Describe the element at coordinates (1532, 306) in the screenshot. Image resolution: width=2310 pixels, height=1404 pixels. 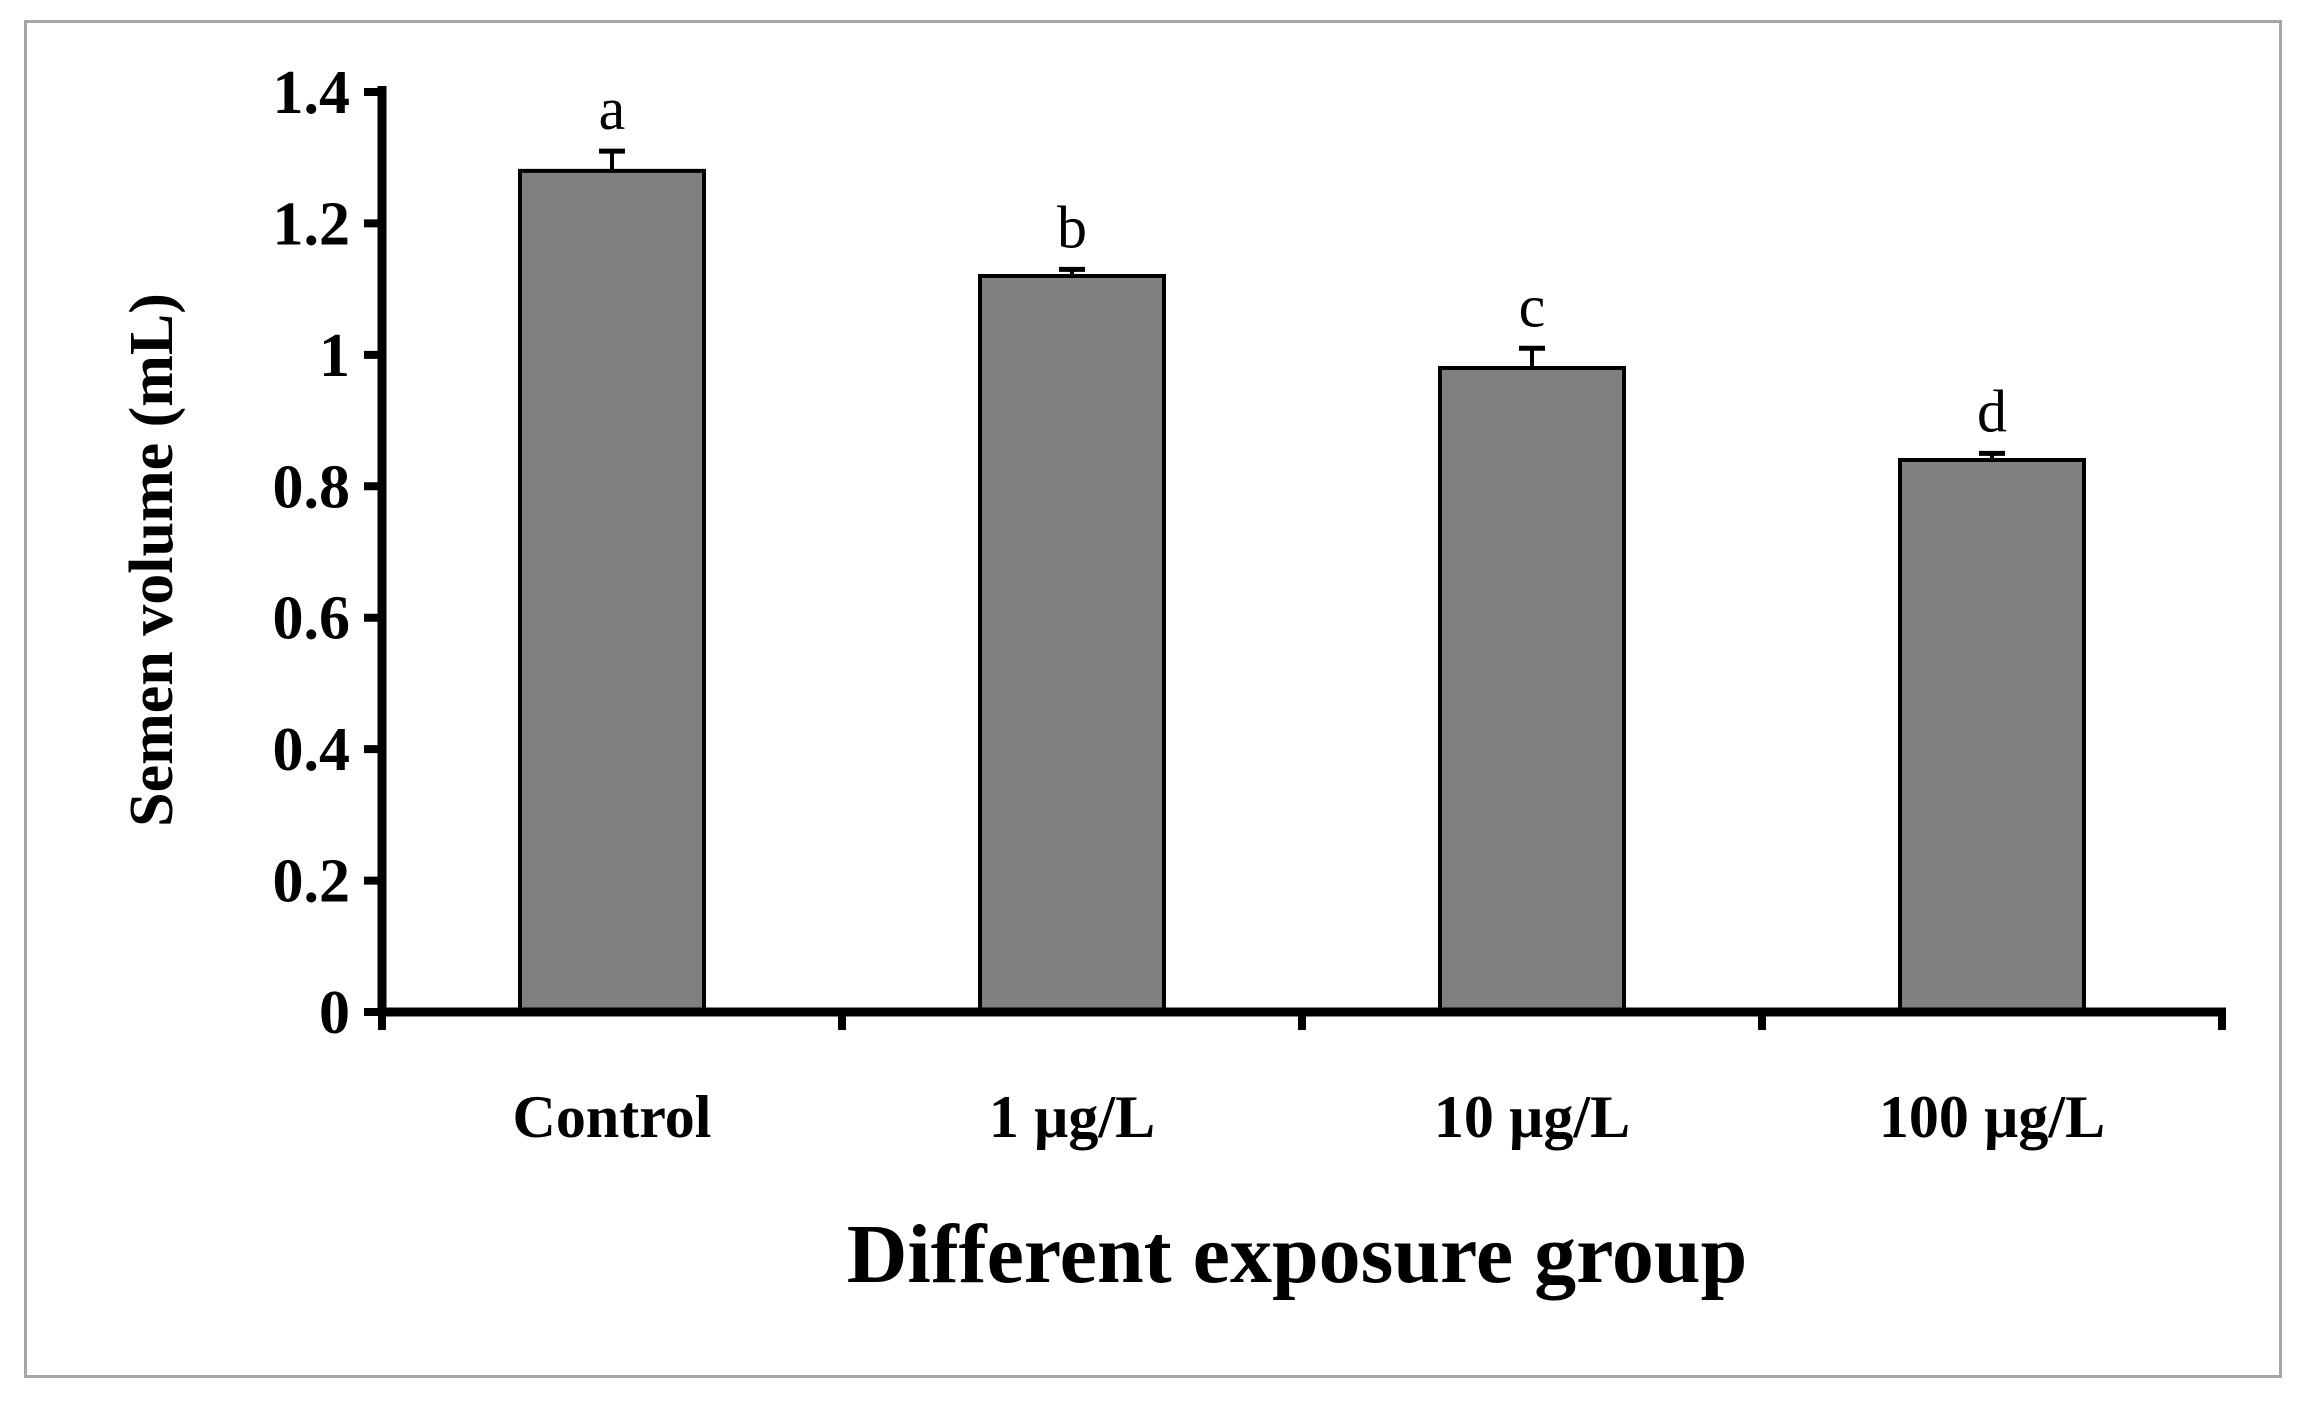
I see `significance-letter: c` at that location.